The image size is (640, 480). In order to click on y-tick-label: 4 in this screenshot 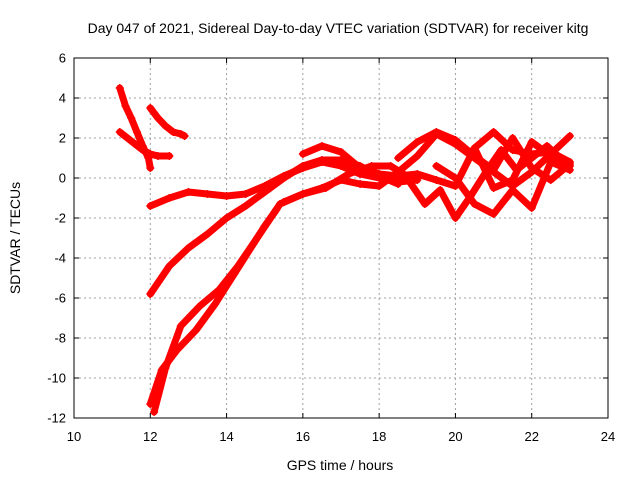, I will do `click(62, 98)`.